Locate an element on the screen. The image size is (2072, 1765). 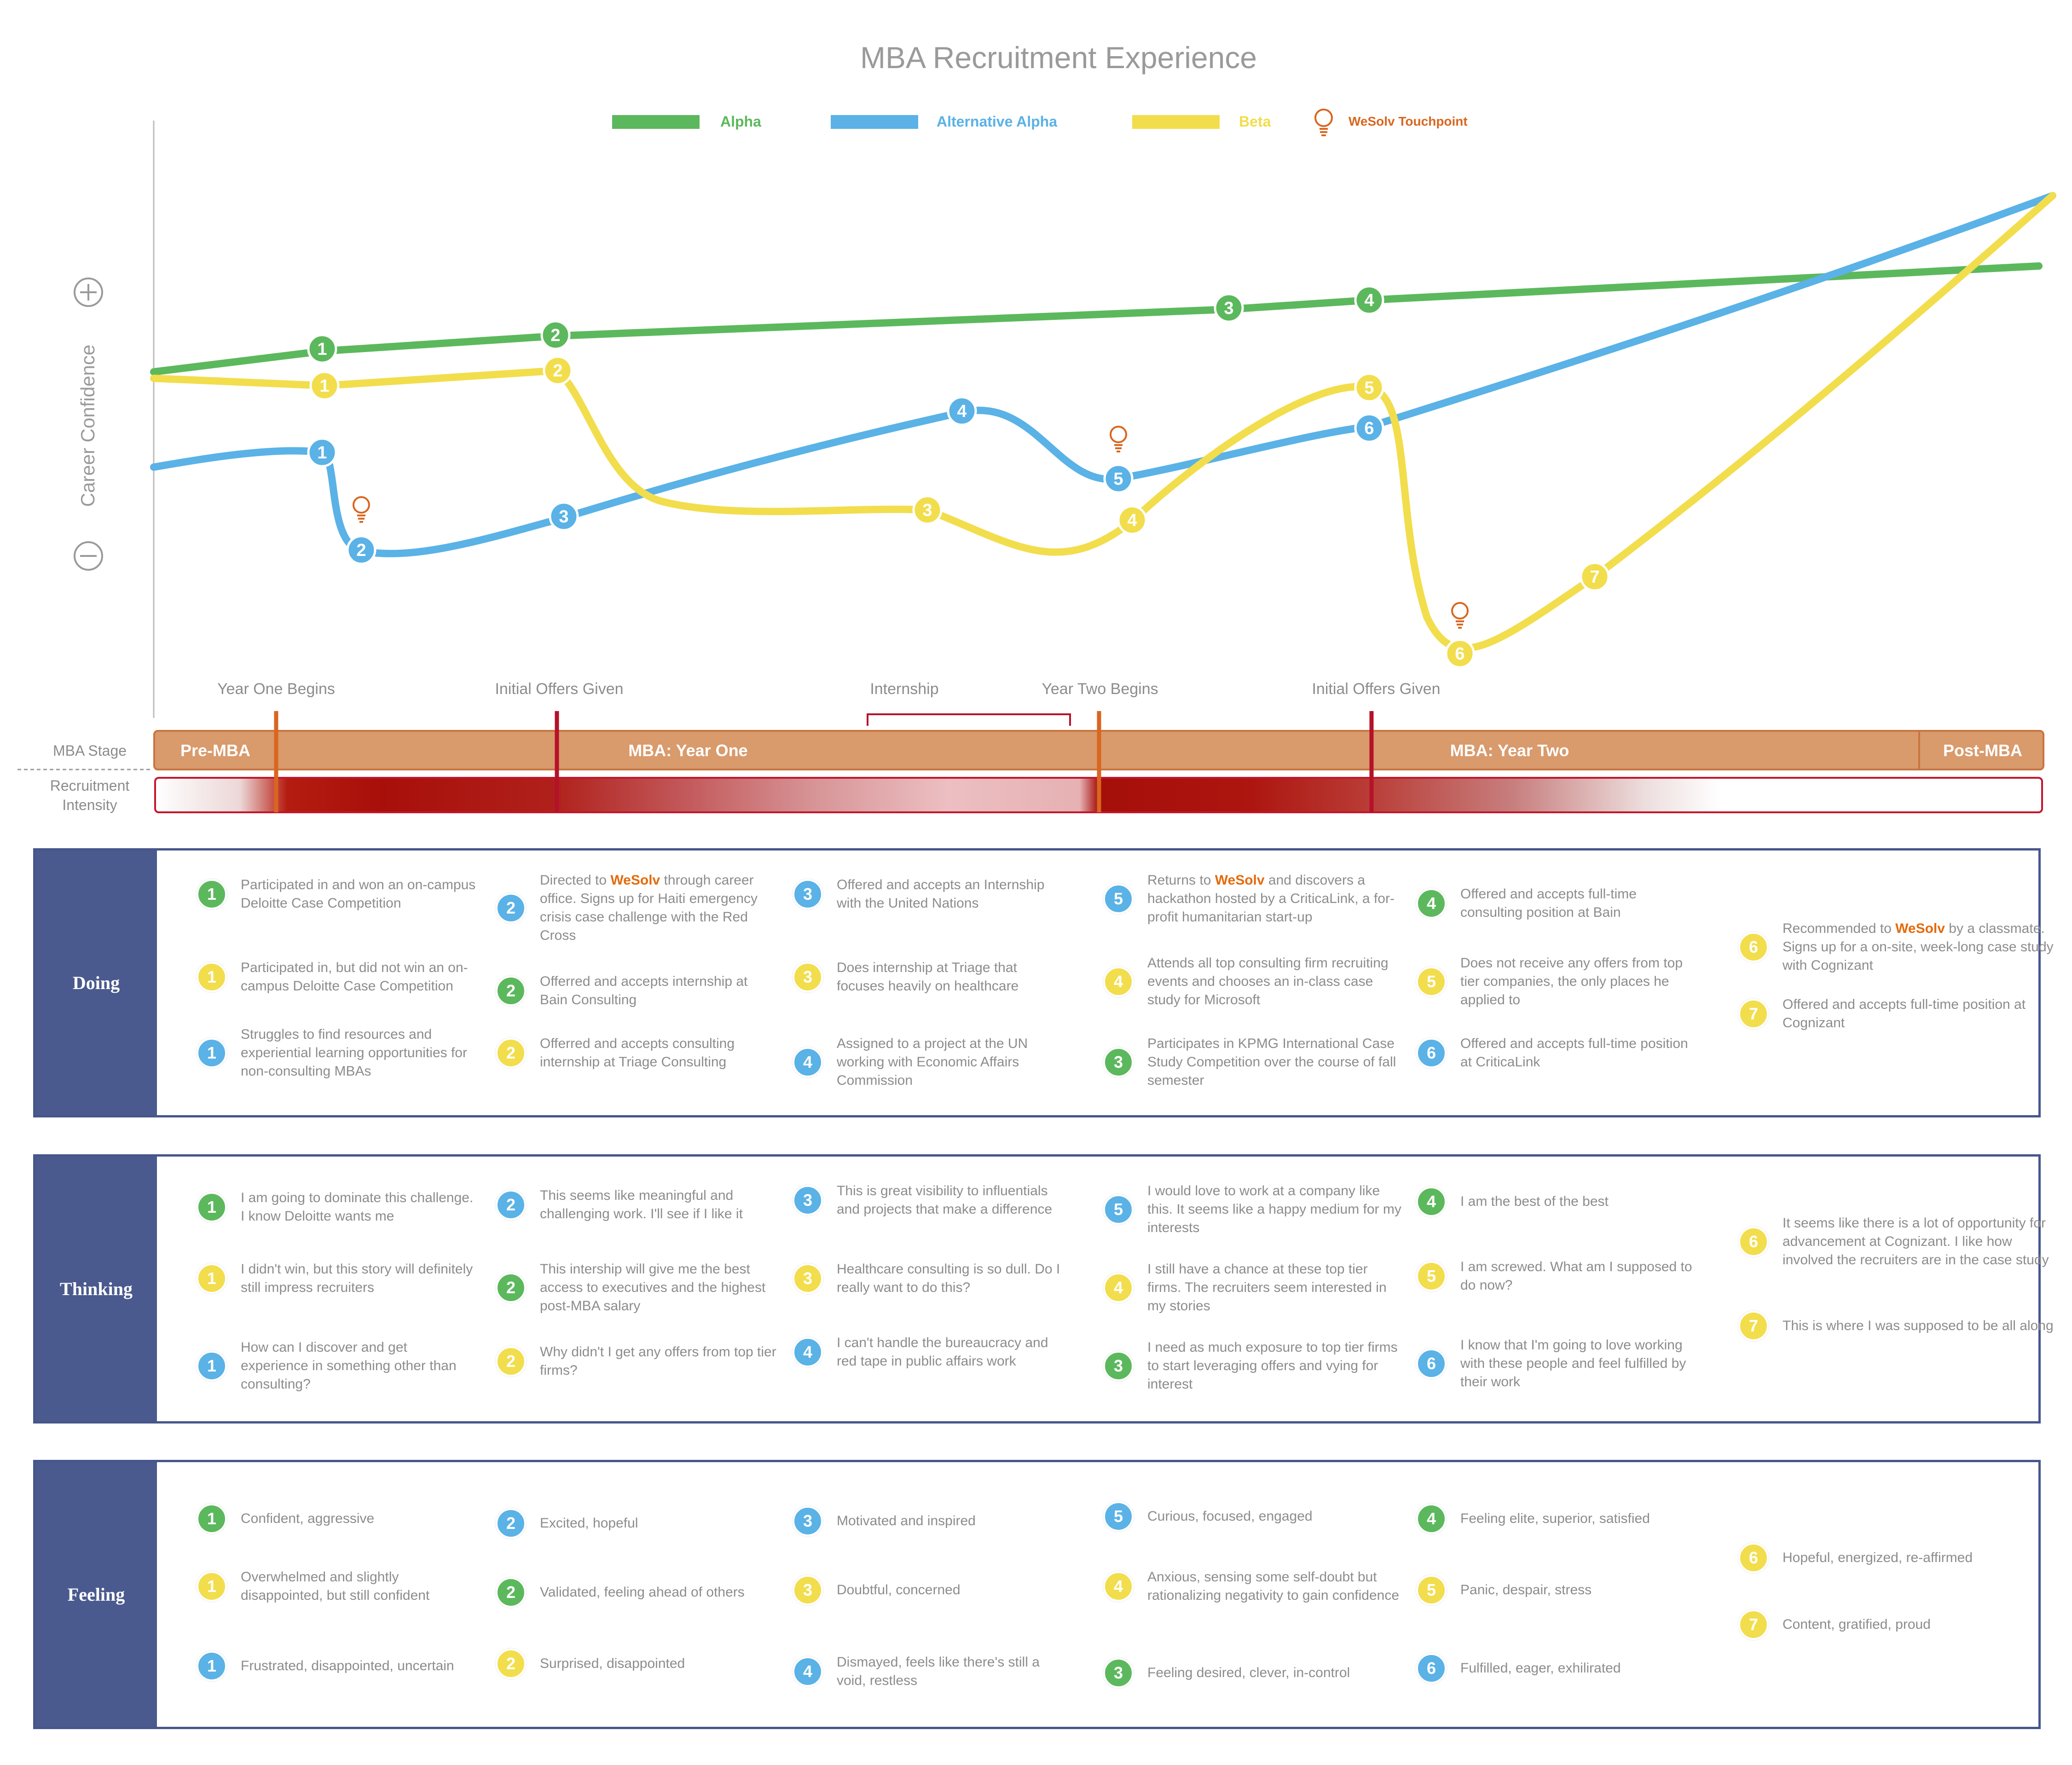
alpha-marker-4: 4 is located at coordinates (1369, 300).